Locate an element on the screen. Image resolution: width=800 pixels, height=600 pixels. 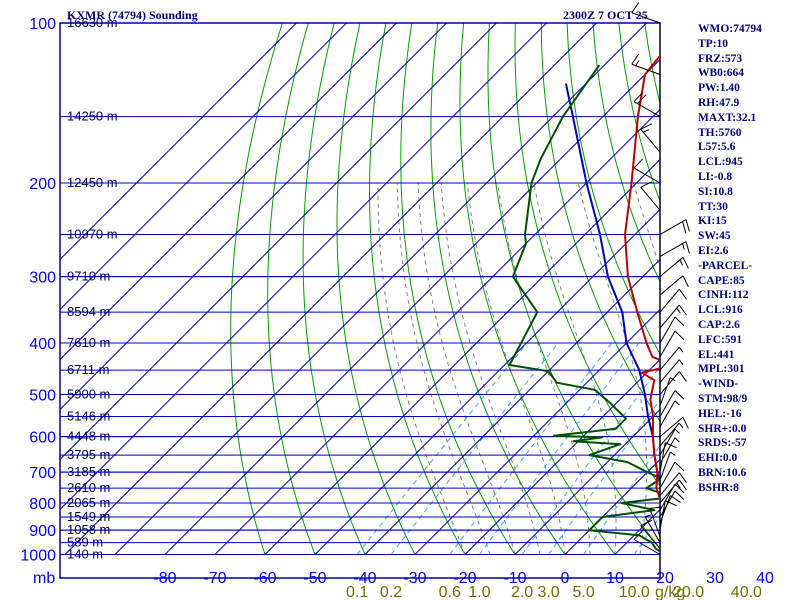
temperature-tick-label: -10 is located at coordinates (514, 578).